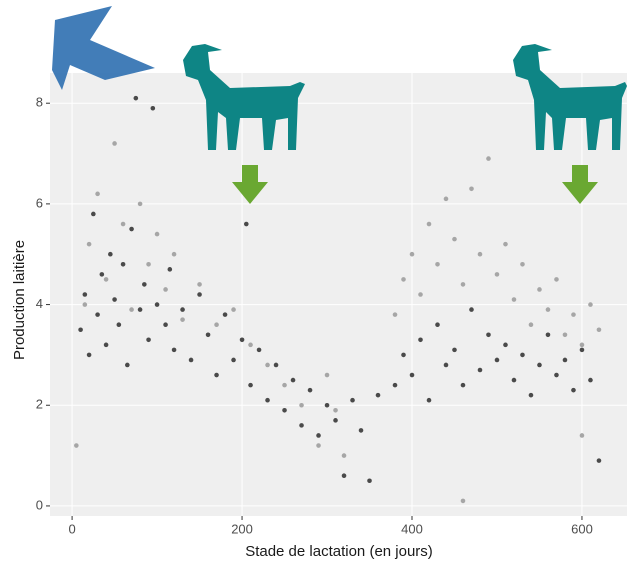  I want to click on x-axis-title: Stade de lactation (en jours), so click(339, 551).